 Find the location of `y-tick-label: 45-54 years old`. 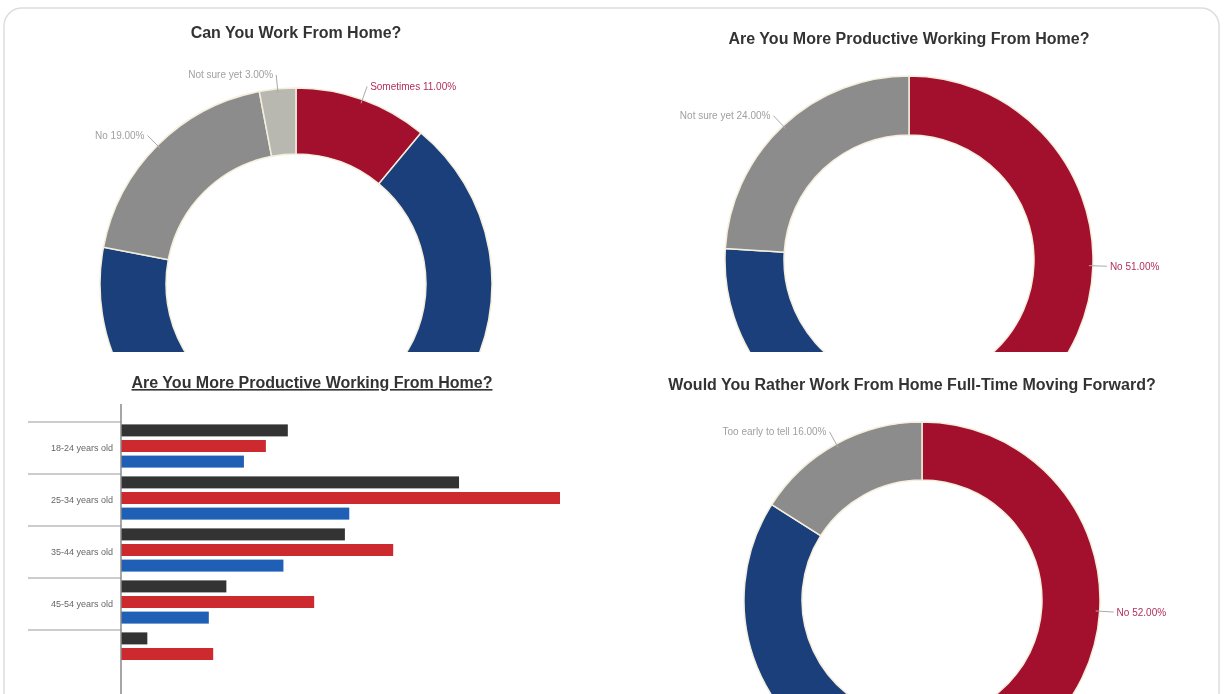

y-tick-label: 45-54 years old is located at coordinates (81, 604).